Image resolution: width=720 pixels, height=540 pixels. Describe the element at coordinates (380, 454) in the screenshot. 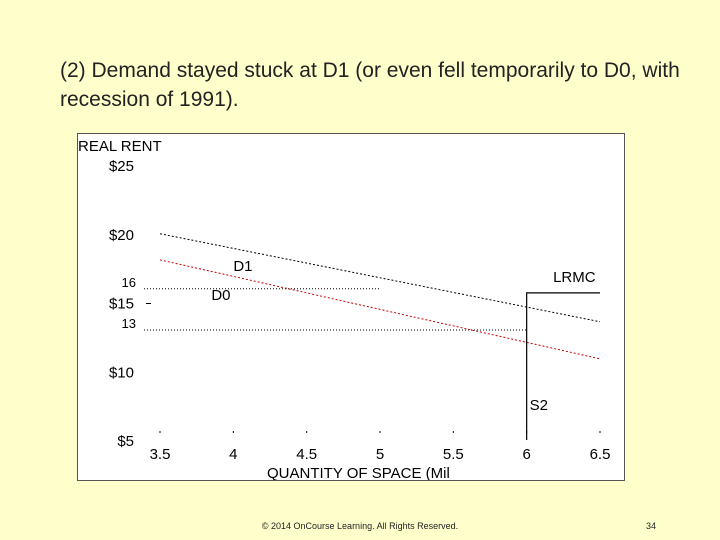

I see `x-tick-label: 5` at that location.